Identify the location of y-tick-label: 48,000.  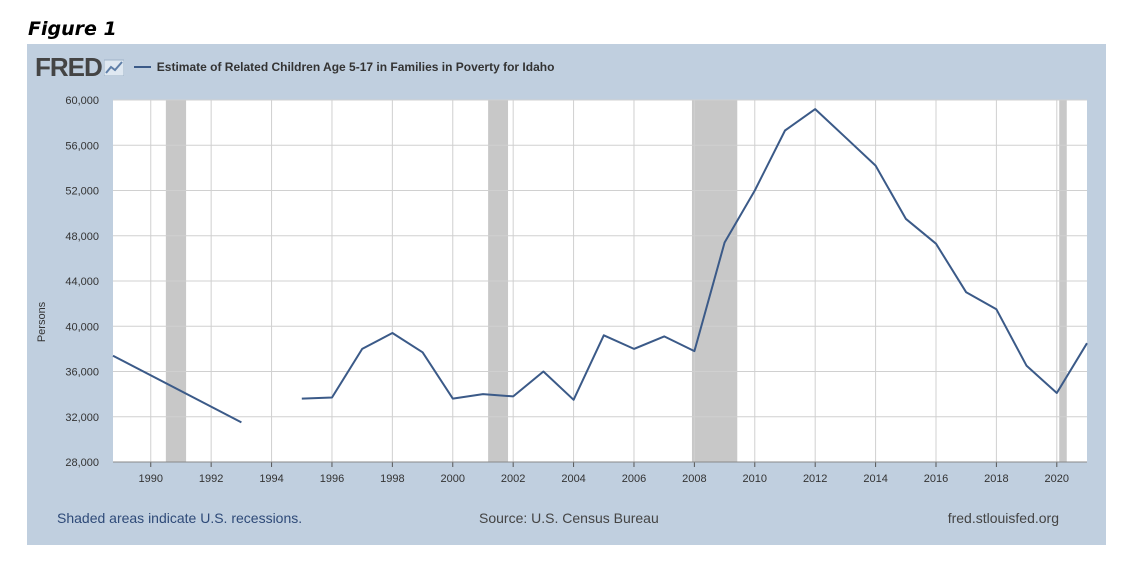
(82, 237).